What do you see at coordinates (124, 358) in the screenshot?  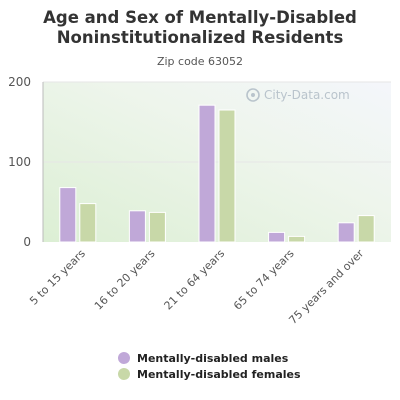 I see `legend-swatch-males` at bounding box center [124, 358].